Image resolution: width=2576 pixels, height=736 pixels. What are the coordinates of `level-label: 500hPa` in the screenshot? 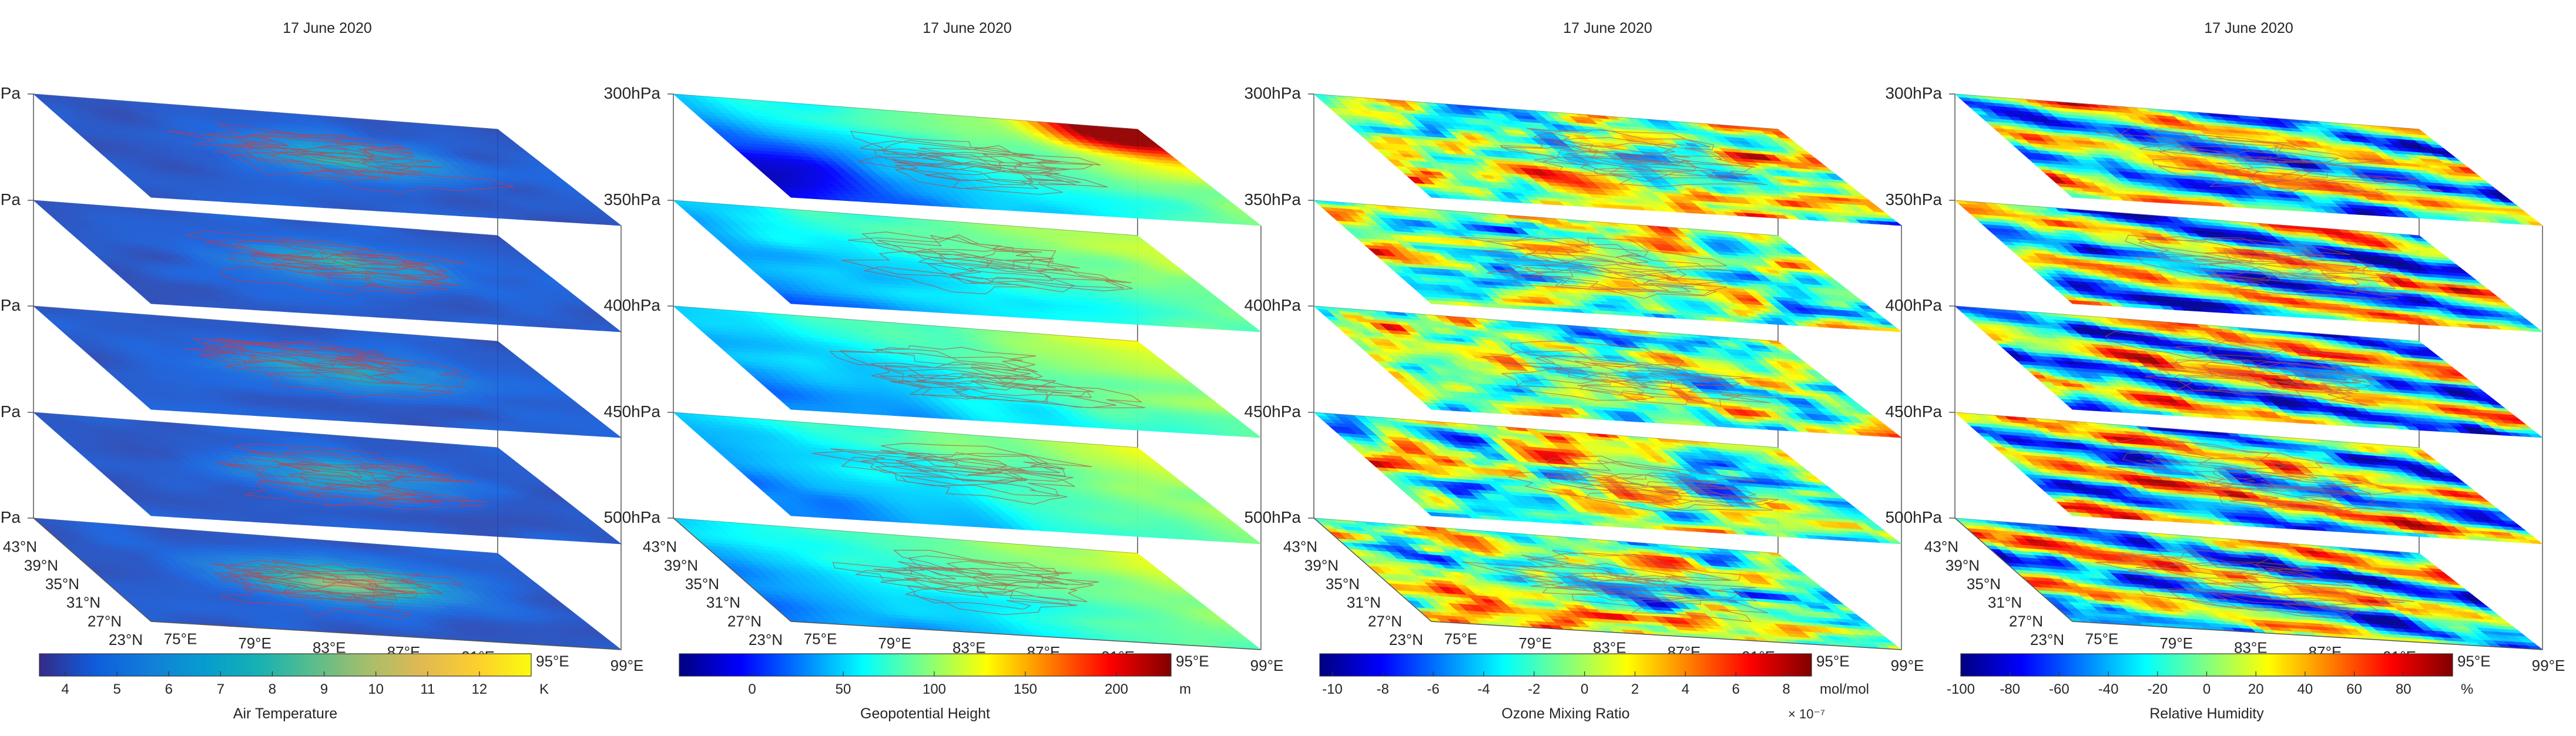 It's located at (10, 517).